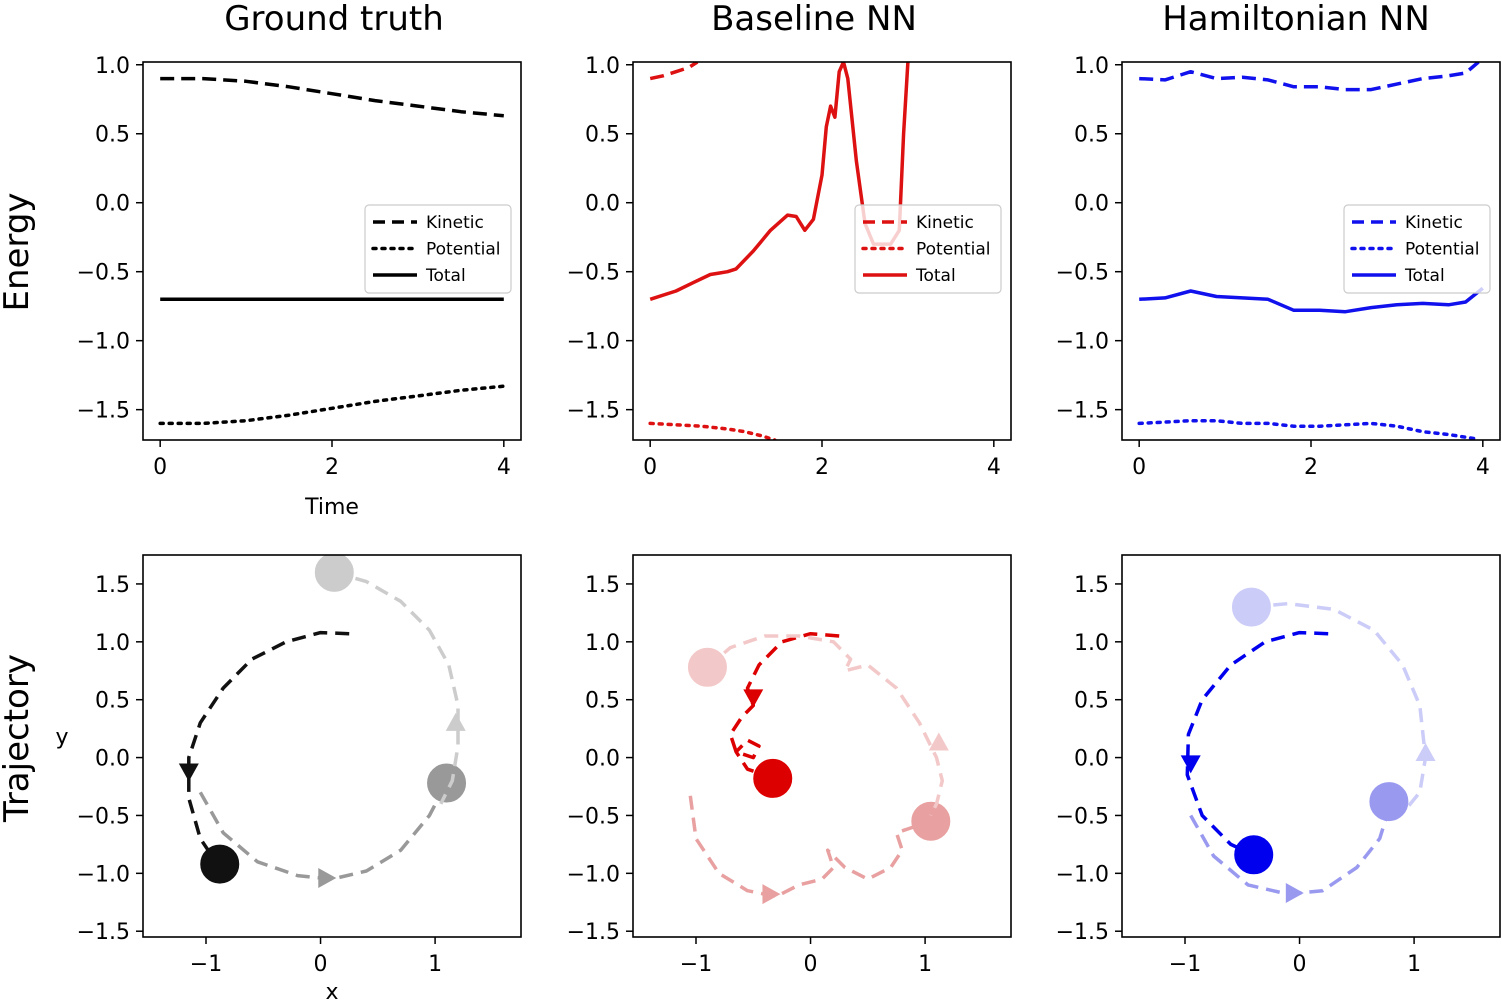 Image resolution: width=1502 pixels, height=1000 pixels. What do you see at coordinates (18, 738) in the screenshot?
I see `row-label-trajectory: Trajectory` at bounding box center [18, 738].